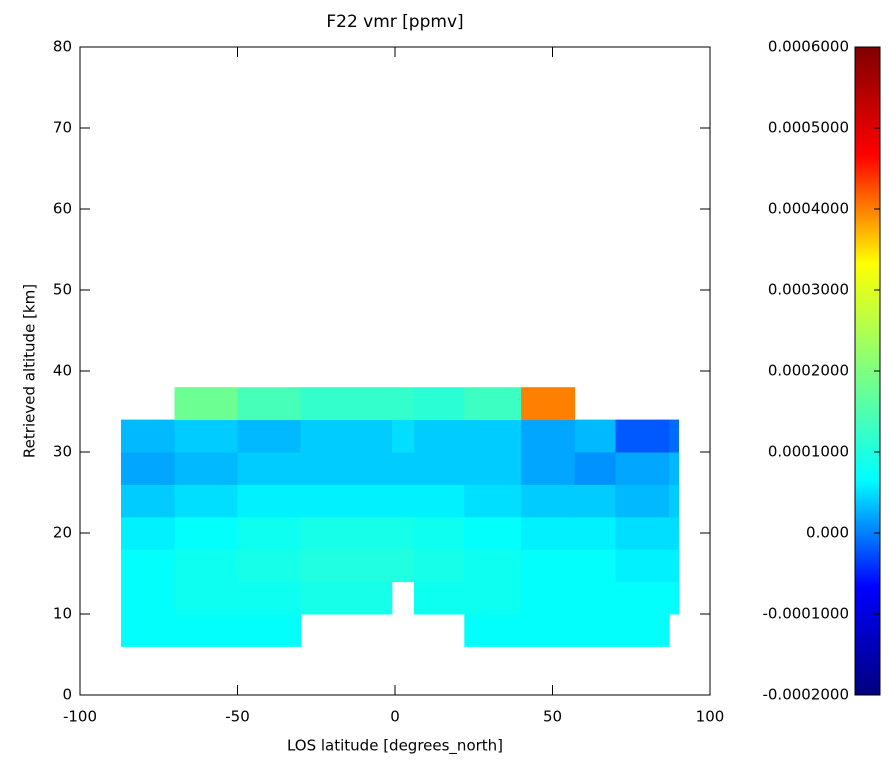 Image resolution: width=889 pixels, height=779 pixels. Describe the element at coordinates (808, 47) in the screenshot. I see `colorbar-tick-label: 0.0006000` at that location.